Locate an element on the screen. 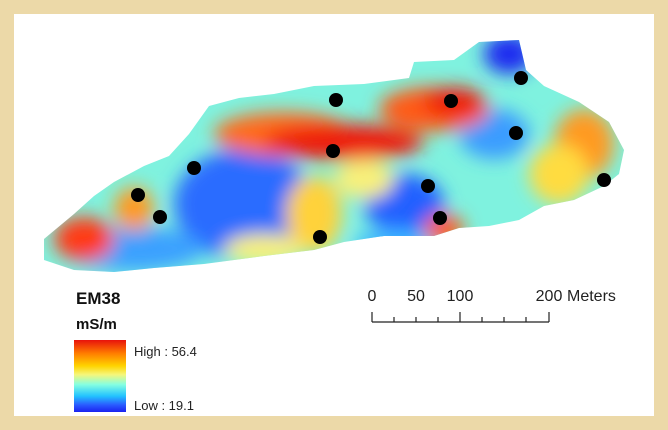  scale-tick-0: 0 is located at coordinates (372, 296).